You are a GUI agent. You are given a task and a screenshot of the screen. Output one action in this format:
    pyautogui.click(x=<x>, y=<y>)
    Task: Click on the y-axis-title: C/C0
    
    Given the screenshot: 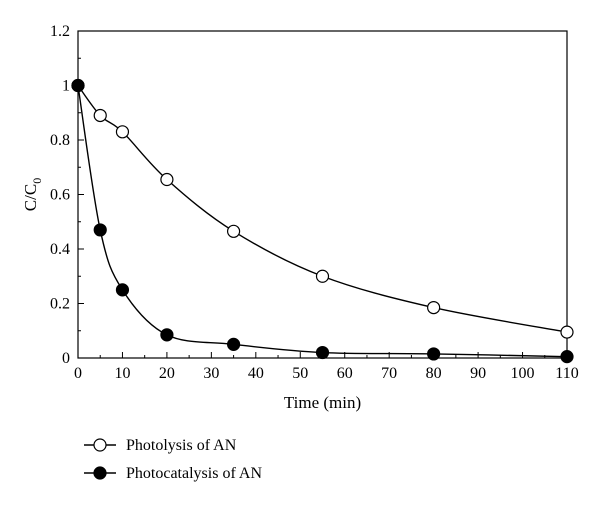 What is the action you would take?
    pyautogui.click(x=32, y=194)
    